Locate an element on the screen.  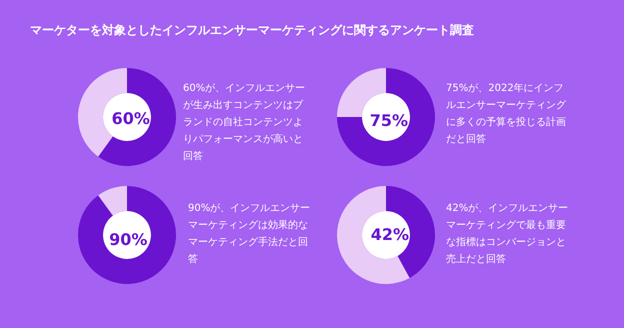
text: 75%が、2022年にインフルエンサーマーケティングに多くの予算を投じる計画だと回答 is located at coordinates (506, 114).